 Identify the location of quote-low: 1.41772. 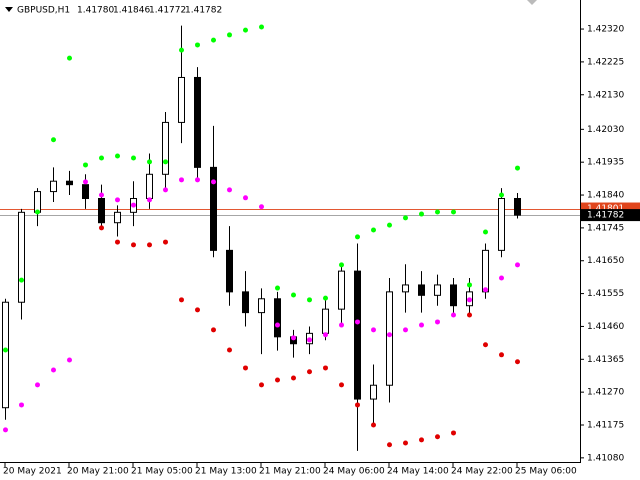
(167, 11).